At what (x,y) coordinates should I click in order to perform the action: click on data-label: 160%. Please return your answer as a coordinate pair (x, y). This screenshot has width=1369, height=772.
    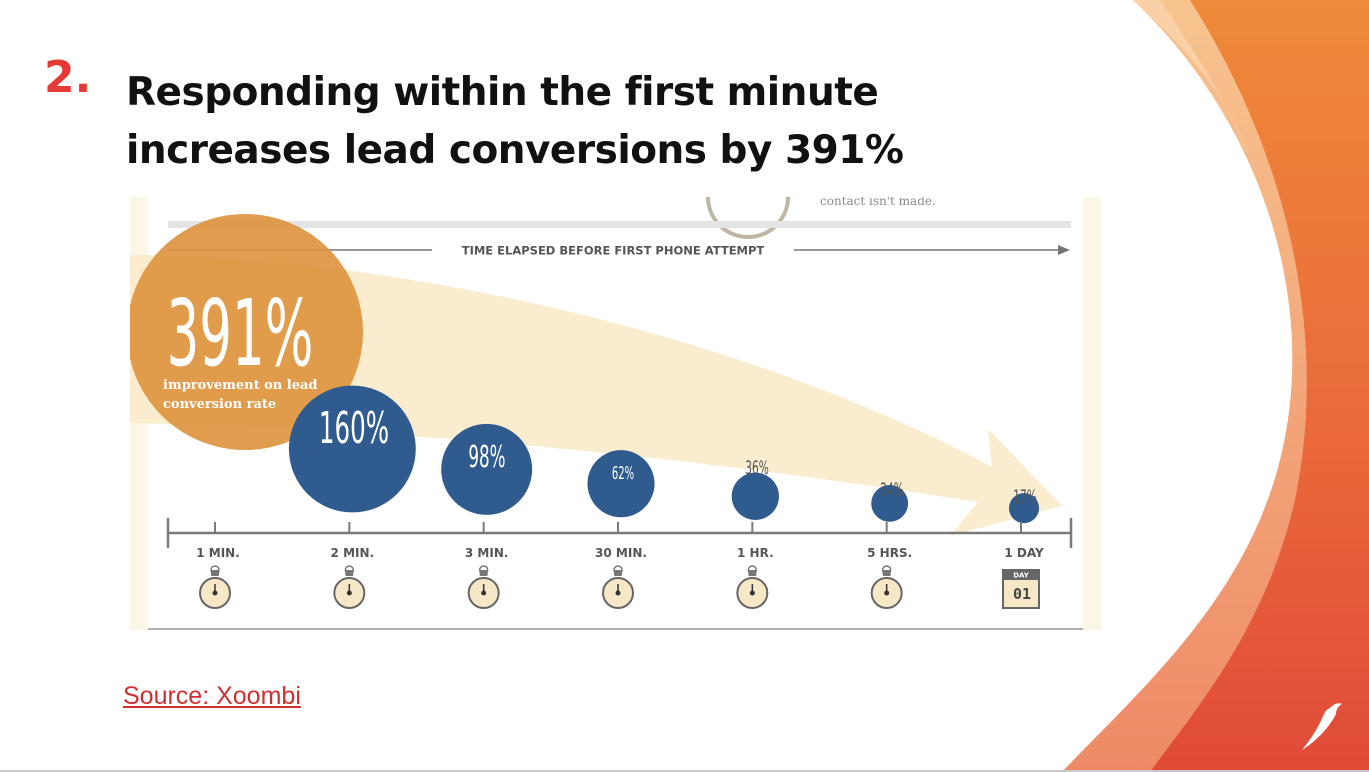
    Looking at the image, I should click on (354, 428).